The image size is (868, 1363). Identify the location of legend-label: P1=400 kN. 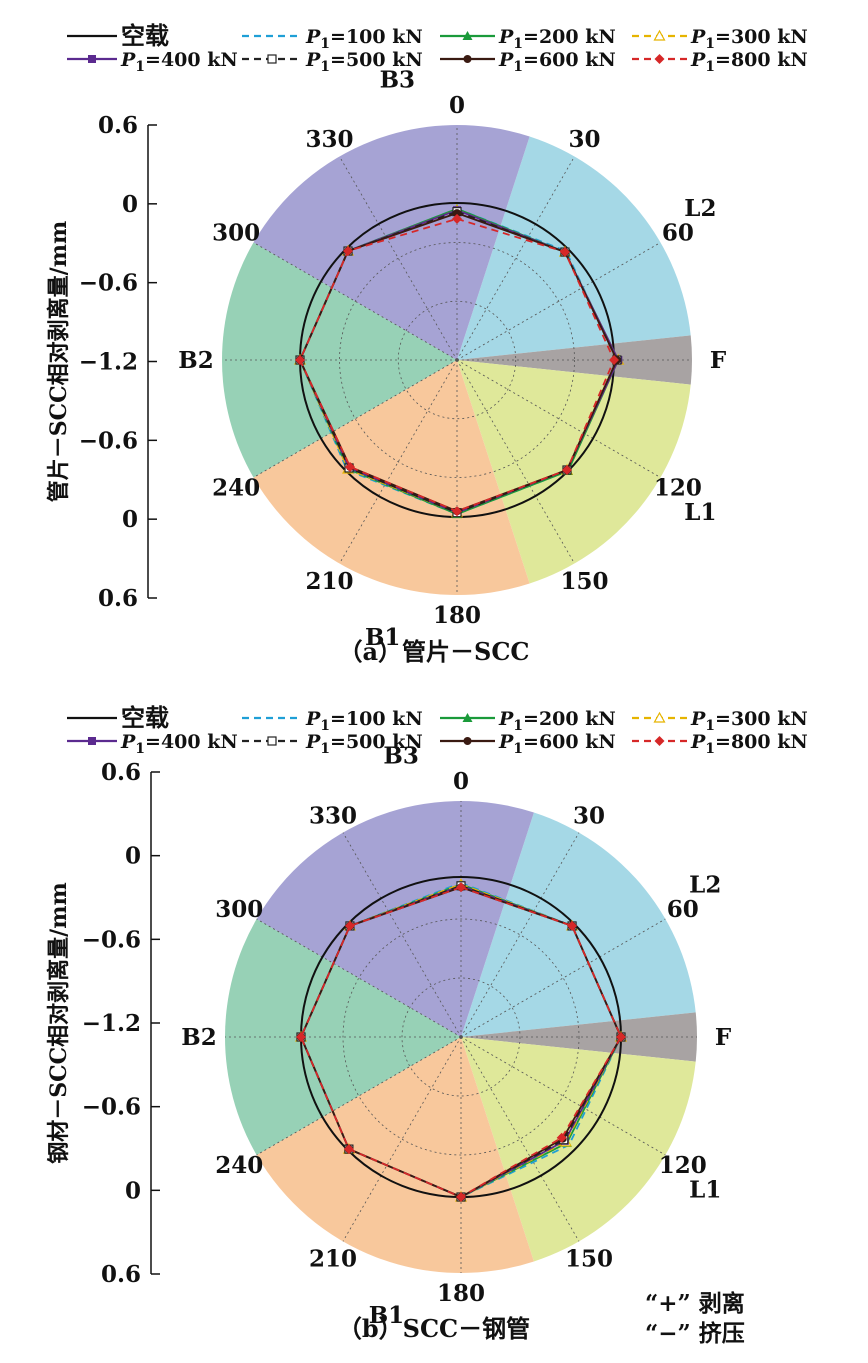
(179, 62).